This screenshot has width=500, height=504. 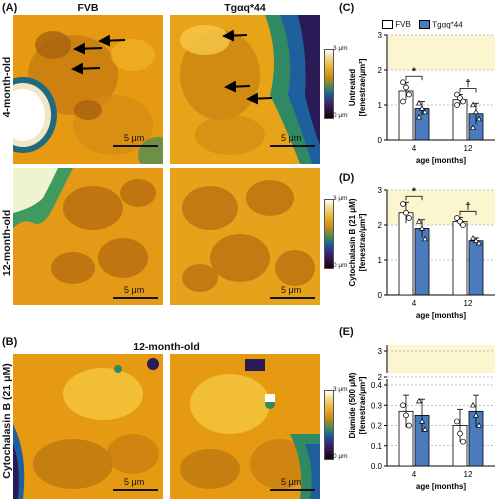 I want to click on afm-image-tg-4m, so click(x=245, y=89).